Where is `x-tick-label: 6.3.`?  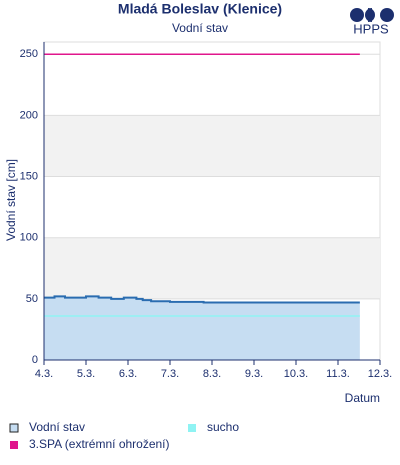 x-tick-label: 6.3. is located at coordinates (128, 374).